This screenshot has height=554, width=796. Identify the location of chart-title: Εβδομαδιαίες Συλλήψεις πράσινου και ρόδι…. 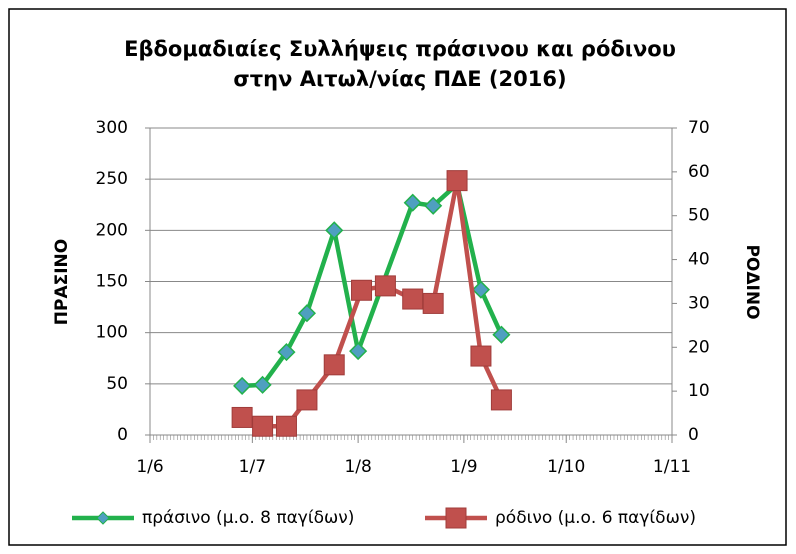
(400, 49).